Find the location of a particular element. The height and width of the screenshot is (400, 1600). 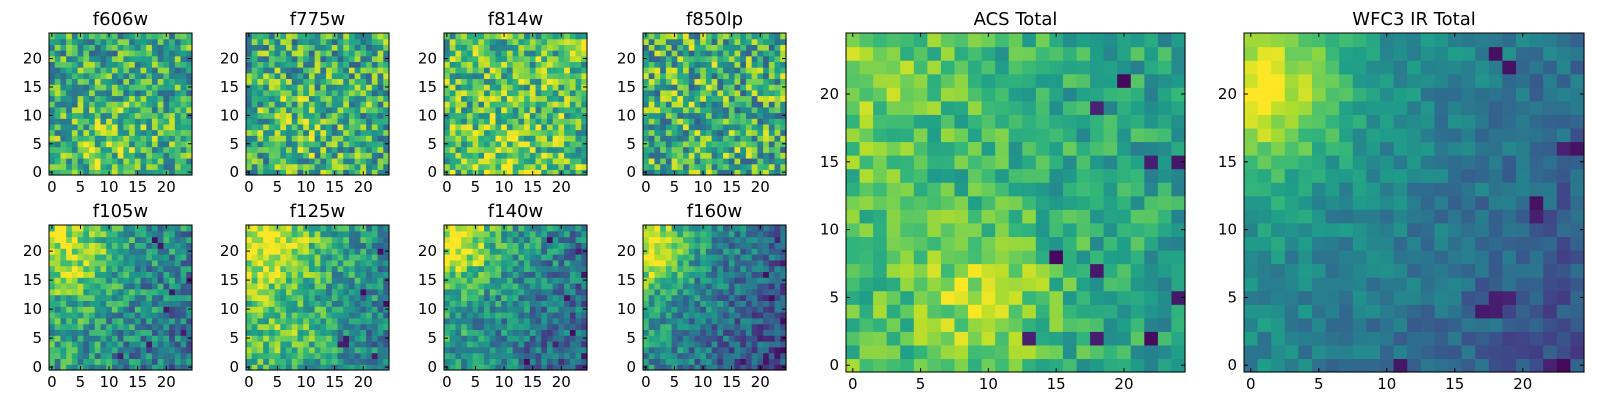

panel-title: f606w is located at coordinates (120, 19).